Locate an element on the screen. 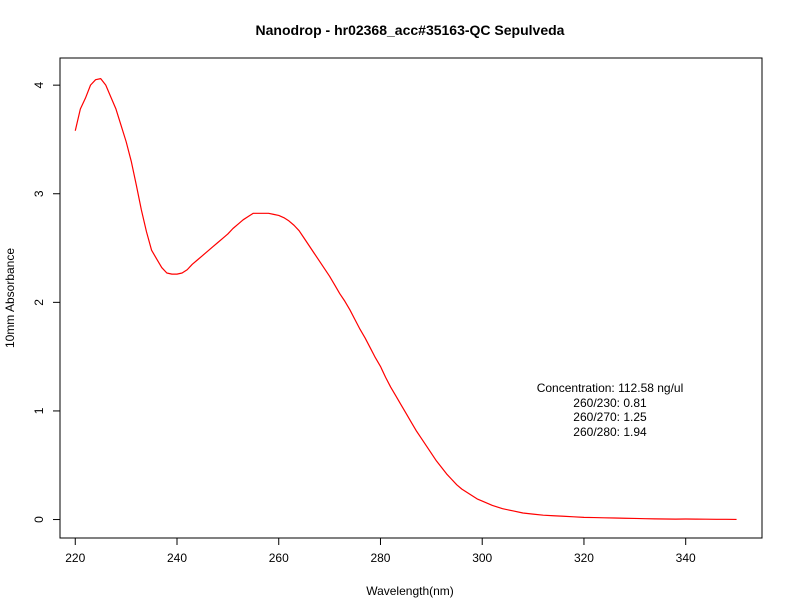 The width and height of the screenshot is (792, 612). x-tick-label-260: 260 is located at coordinates (279, 558).